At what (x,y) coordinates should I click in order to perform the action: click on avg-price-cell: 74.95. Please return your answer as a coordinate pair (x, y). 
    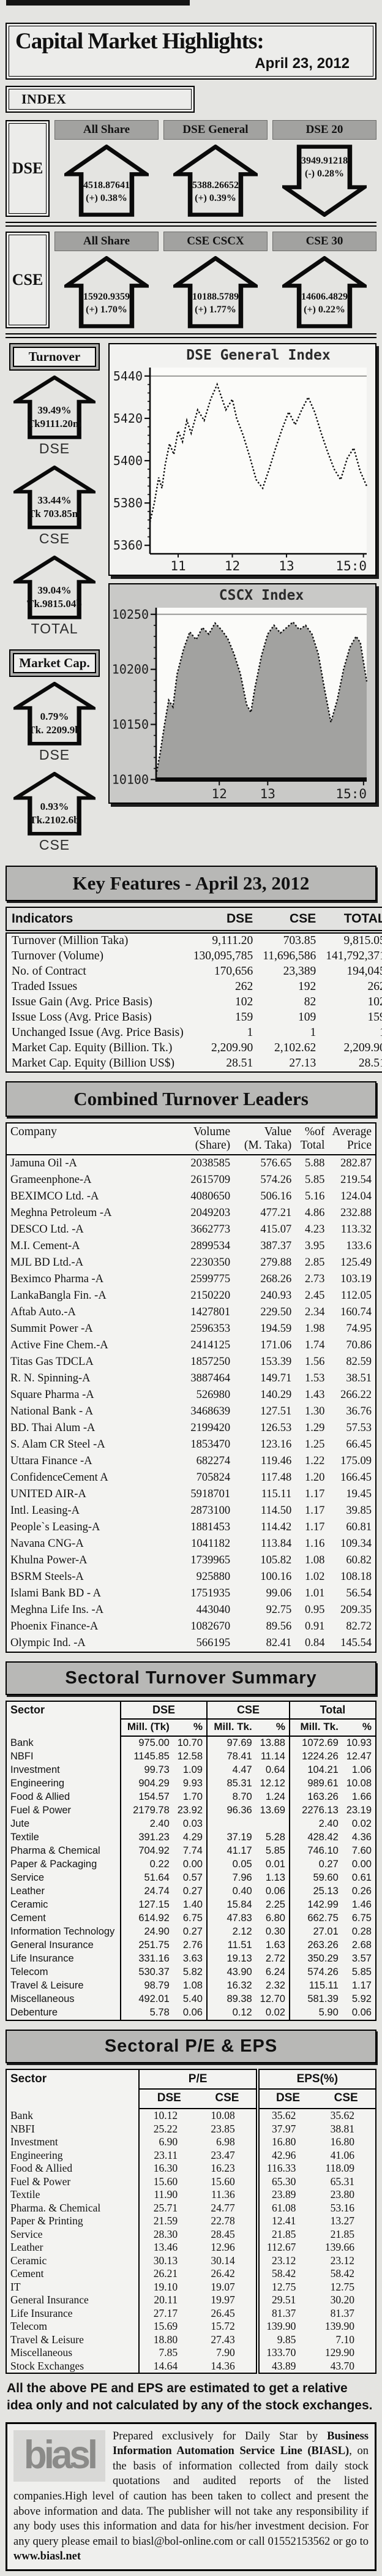
    Looking at the image, I should click on (359, 1328).